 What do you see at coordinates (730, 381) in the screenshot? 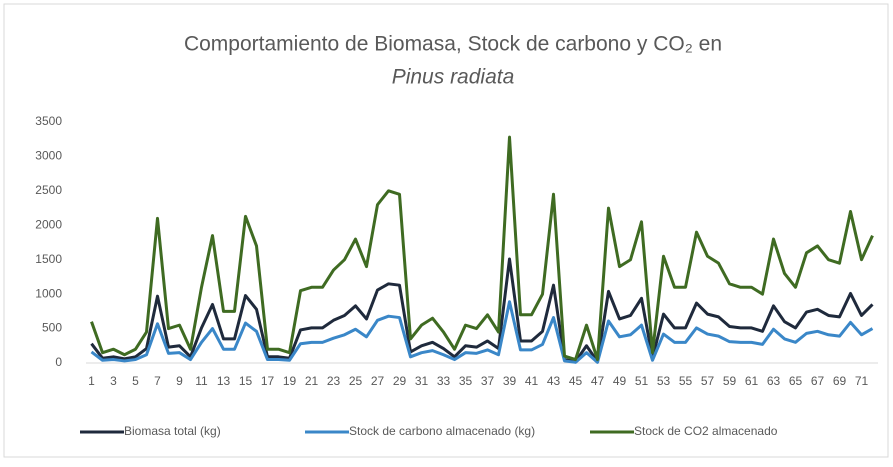
I see `x-tick-label: 59` at bounding box center [730, 381].